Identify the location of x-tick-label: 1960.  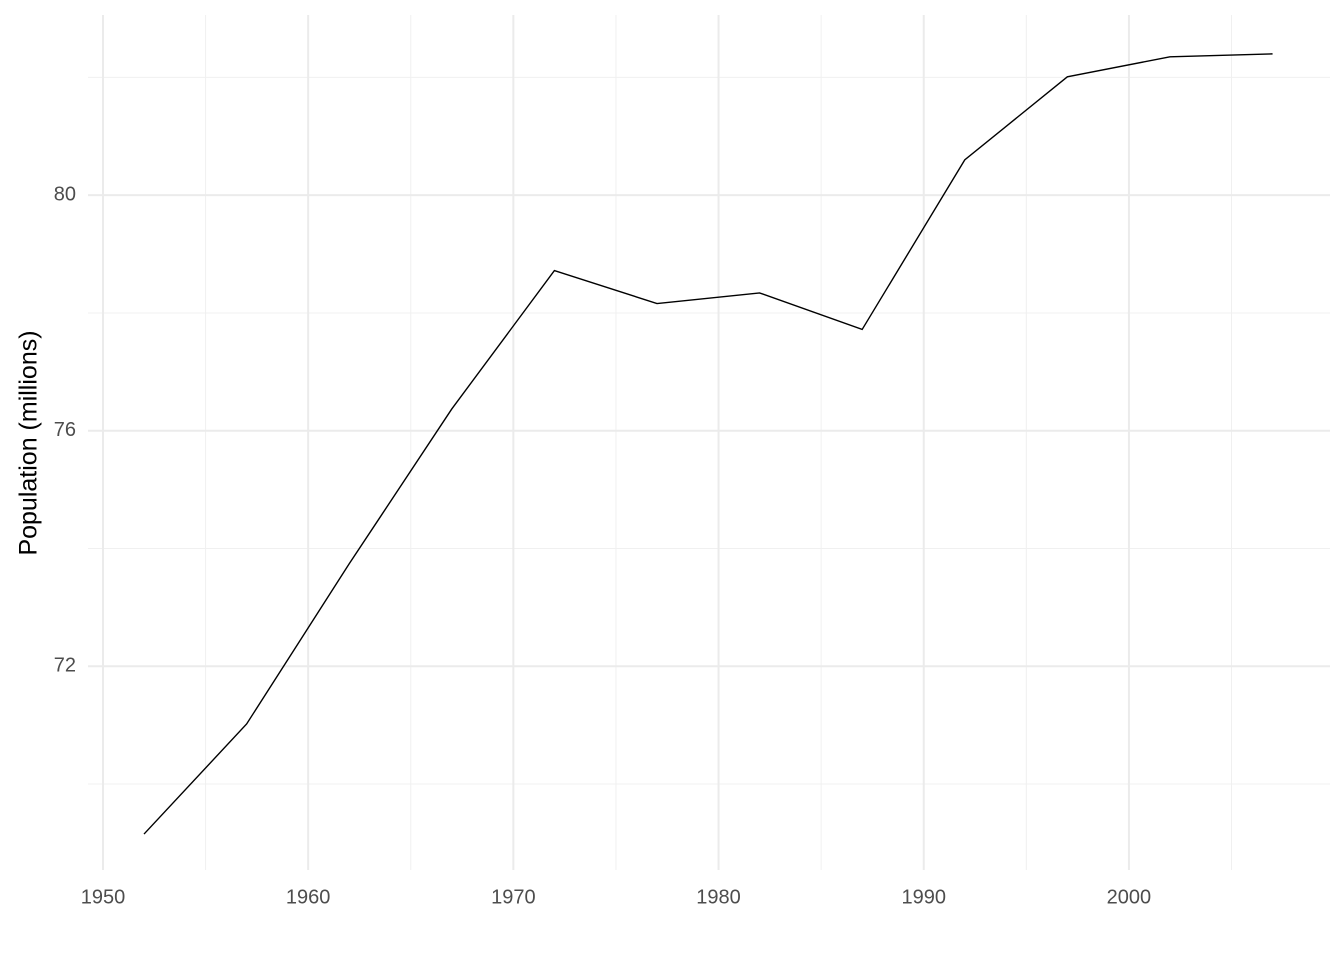
(308, 897).